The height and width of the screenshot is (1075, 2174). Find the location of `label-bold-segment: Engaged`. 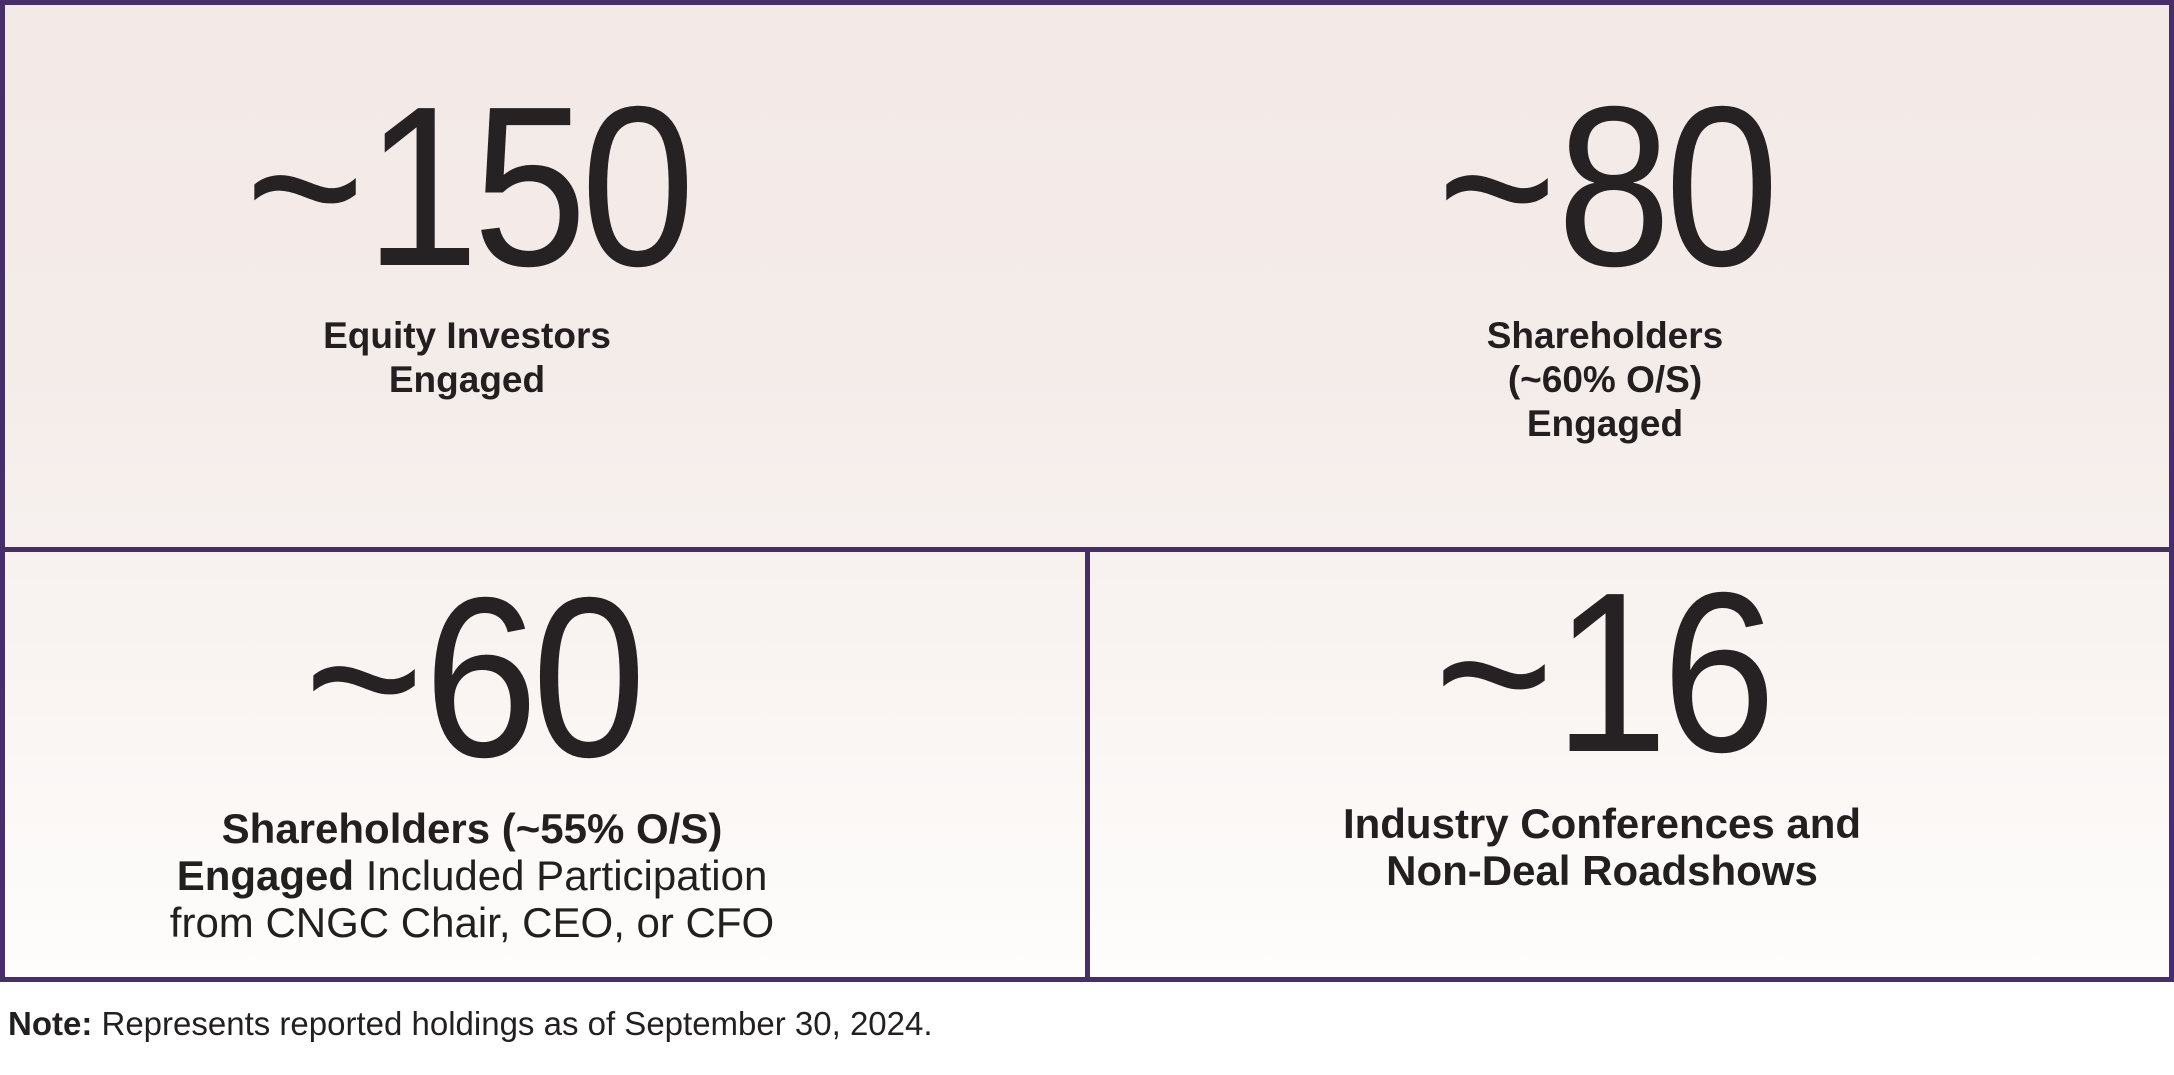

label-bold-segment: Engaged is located at coordinates (265, 875).